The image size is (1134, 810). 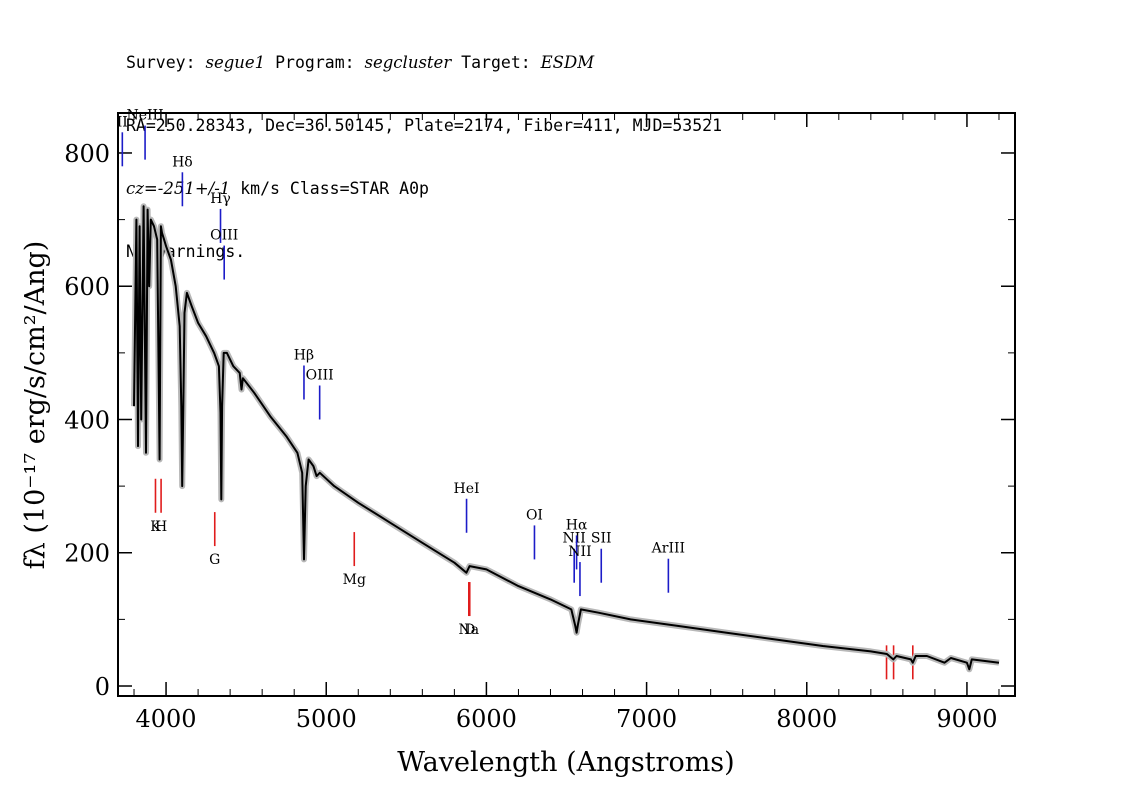 I want to click on absorption-line-label: H, so click(x=161, y=527).